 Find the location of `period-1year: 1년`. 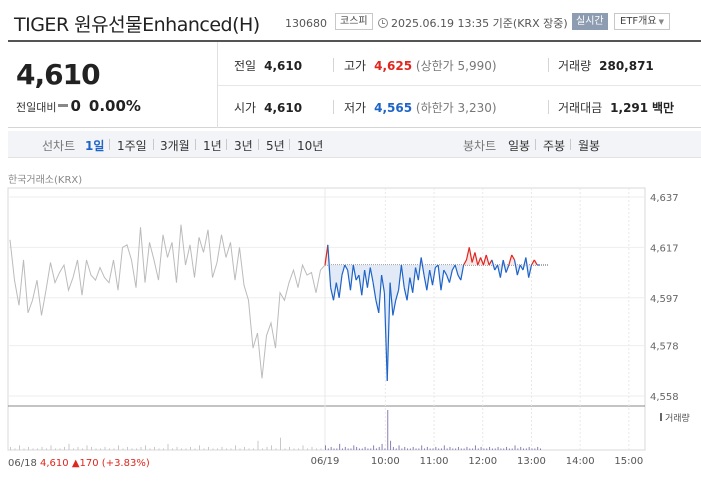

period-1year: 1년 is located at coordinates (212, 146).